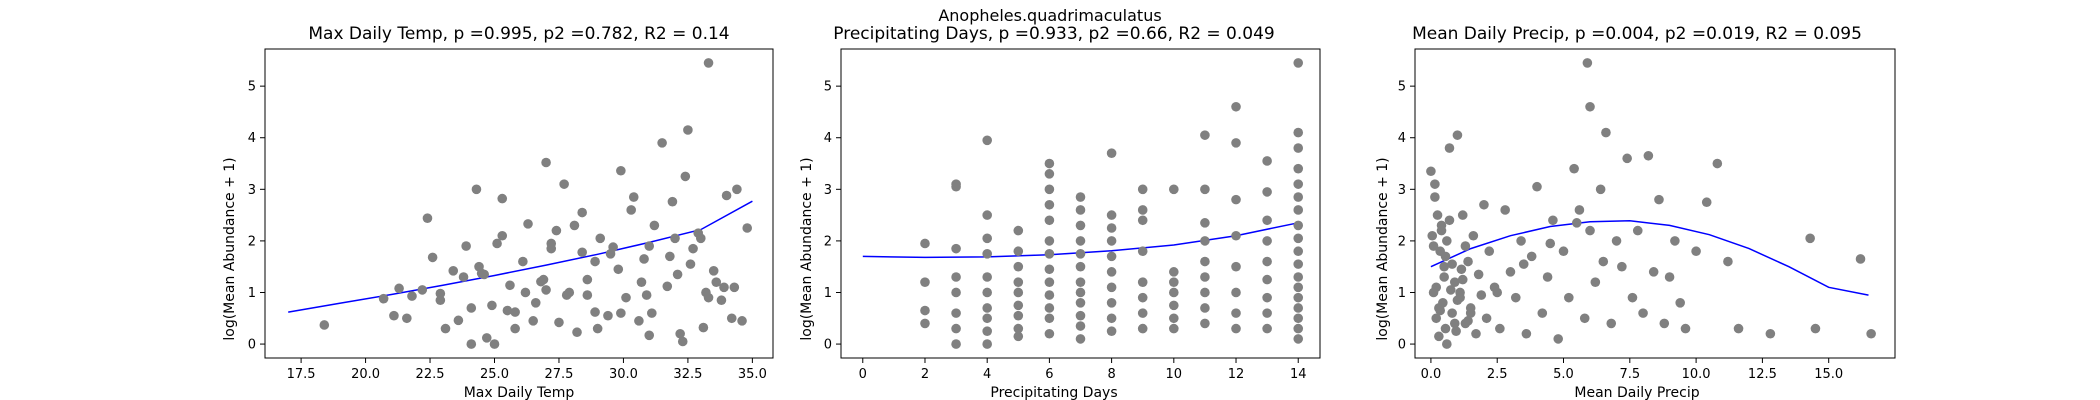  I want to click on x-axis-label: Precipitating Days, so click(1053, 392).